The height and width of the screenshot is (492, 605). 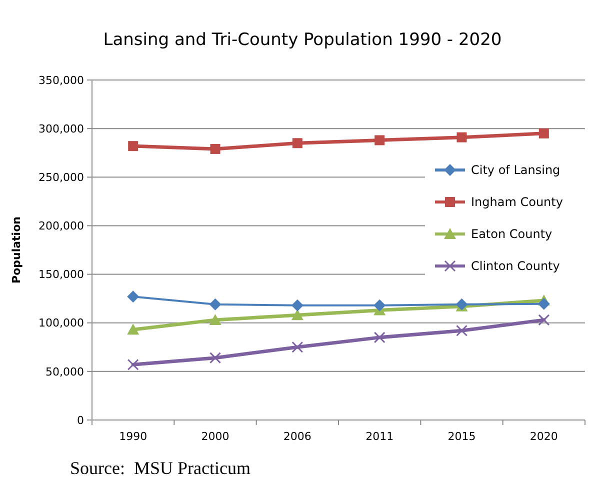 What do you see at coordinates (297, 436) in the screenshot?
I see `x-tick-label: 2006` at bounding box center [297, 436].